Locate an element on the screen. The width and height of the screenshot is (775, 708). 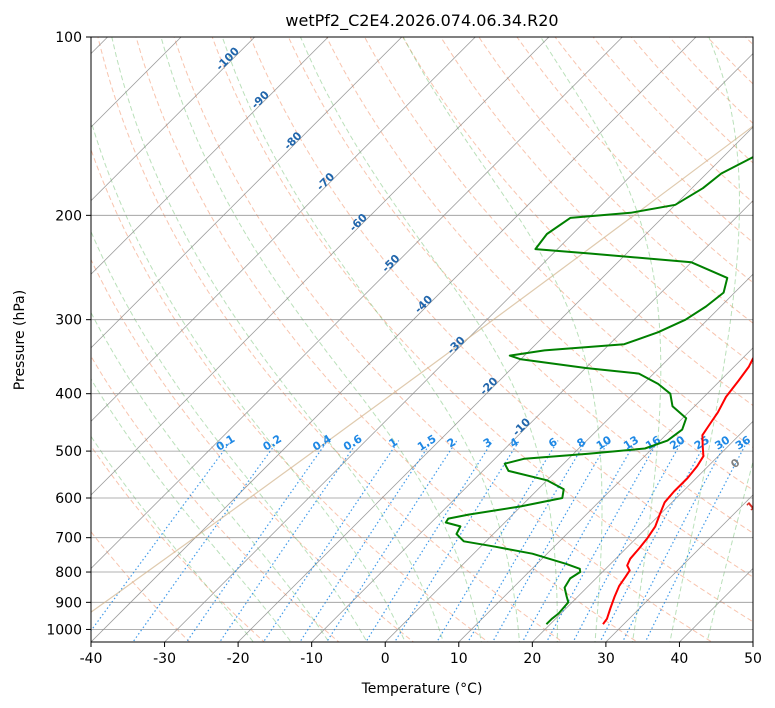
x-tick-label: 10 is located at coordinates (459, 659).